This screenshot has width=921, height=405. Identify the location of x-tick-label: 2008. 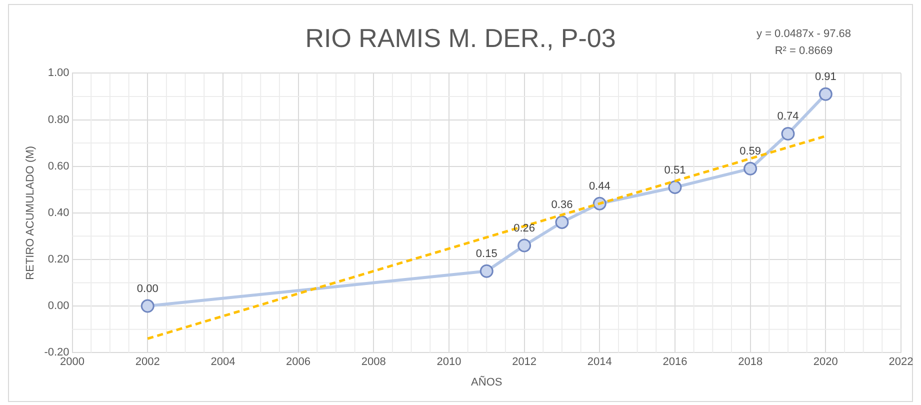
(373, 362).